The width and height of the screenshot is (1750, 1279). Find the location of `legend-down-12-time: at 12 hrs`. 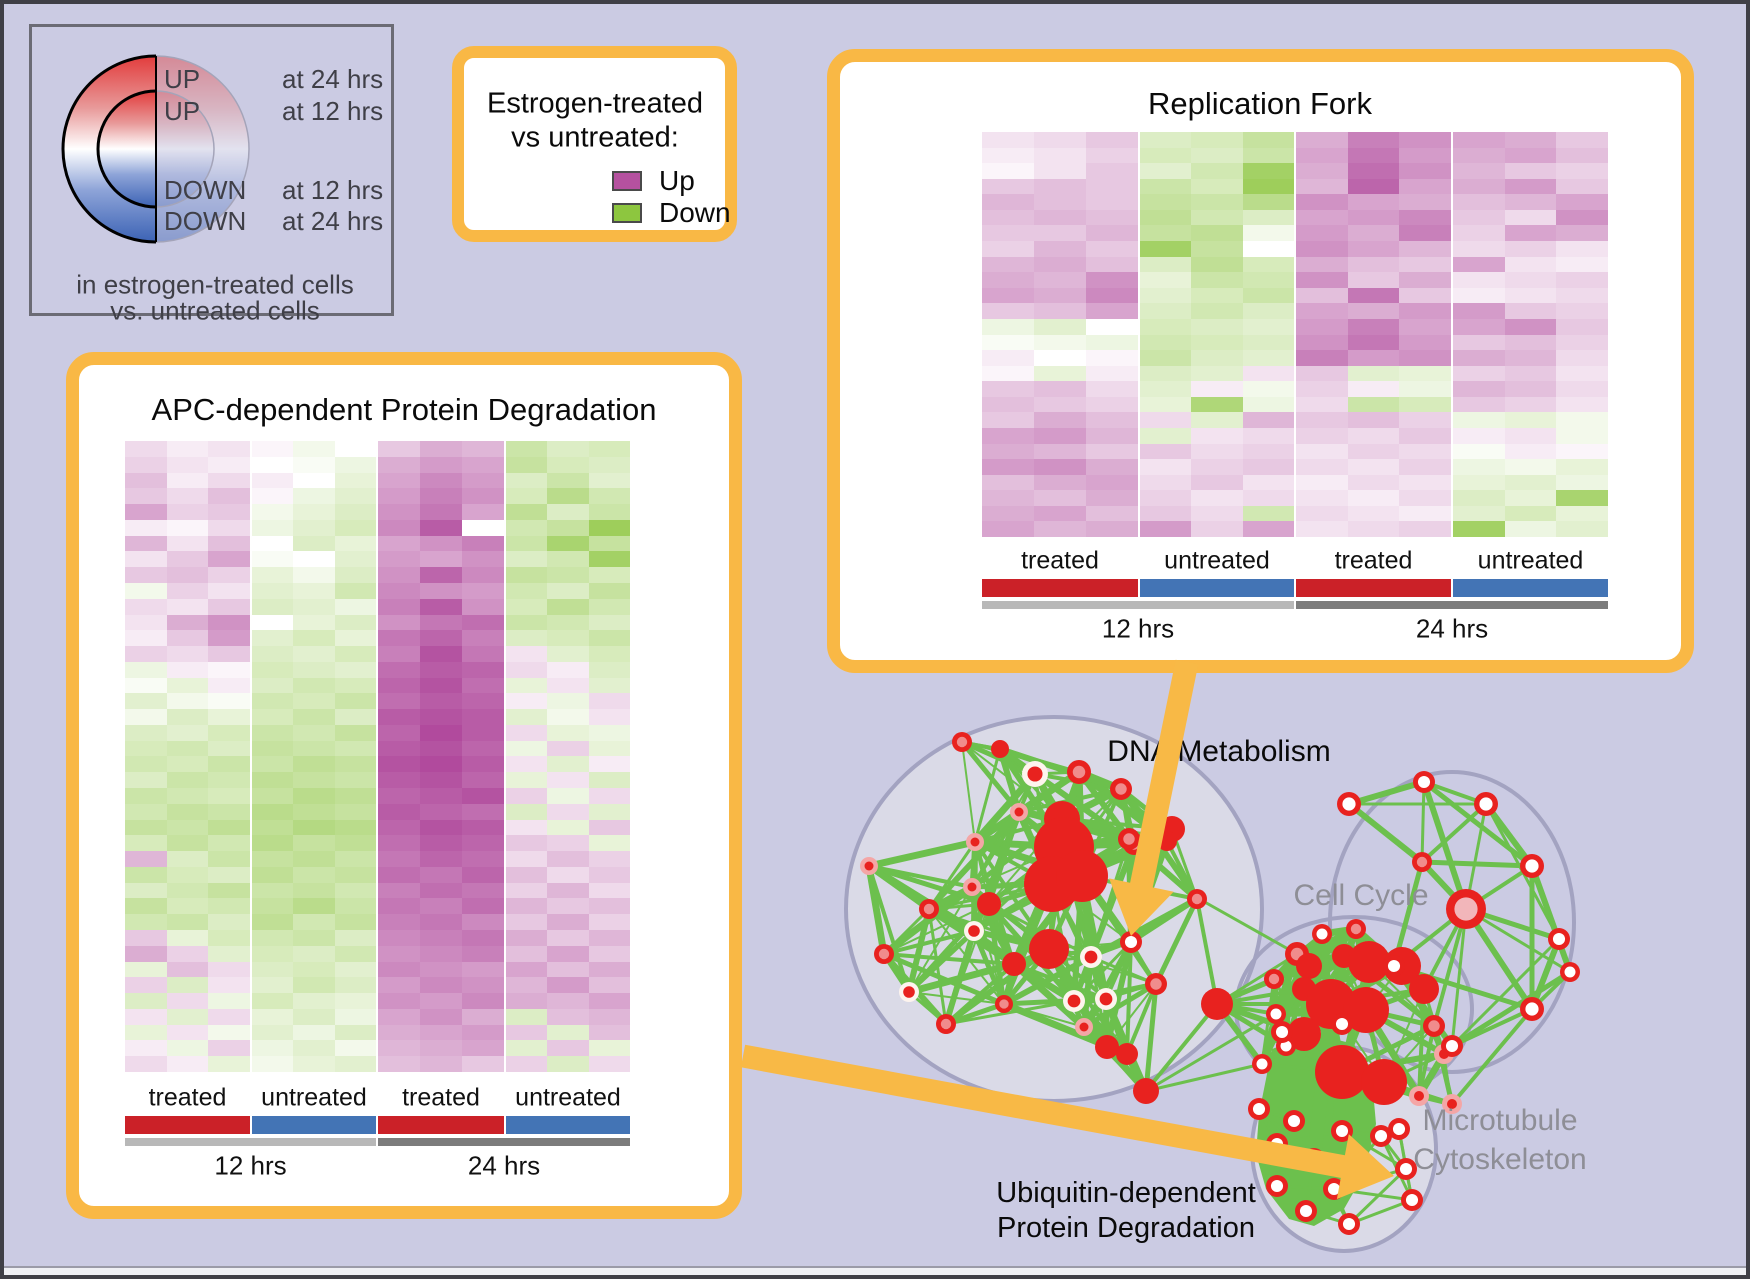

legend-down-12-time: at 12 hrs is located at coordinates (333, 190).